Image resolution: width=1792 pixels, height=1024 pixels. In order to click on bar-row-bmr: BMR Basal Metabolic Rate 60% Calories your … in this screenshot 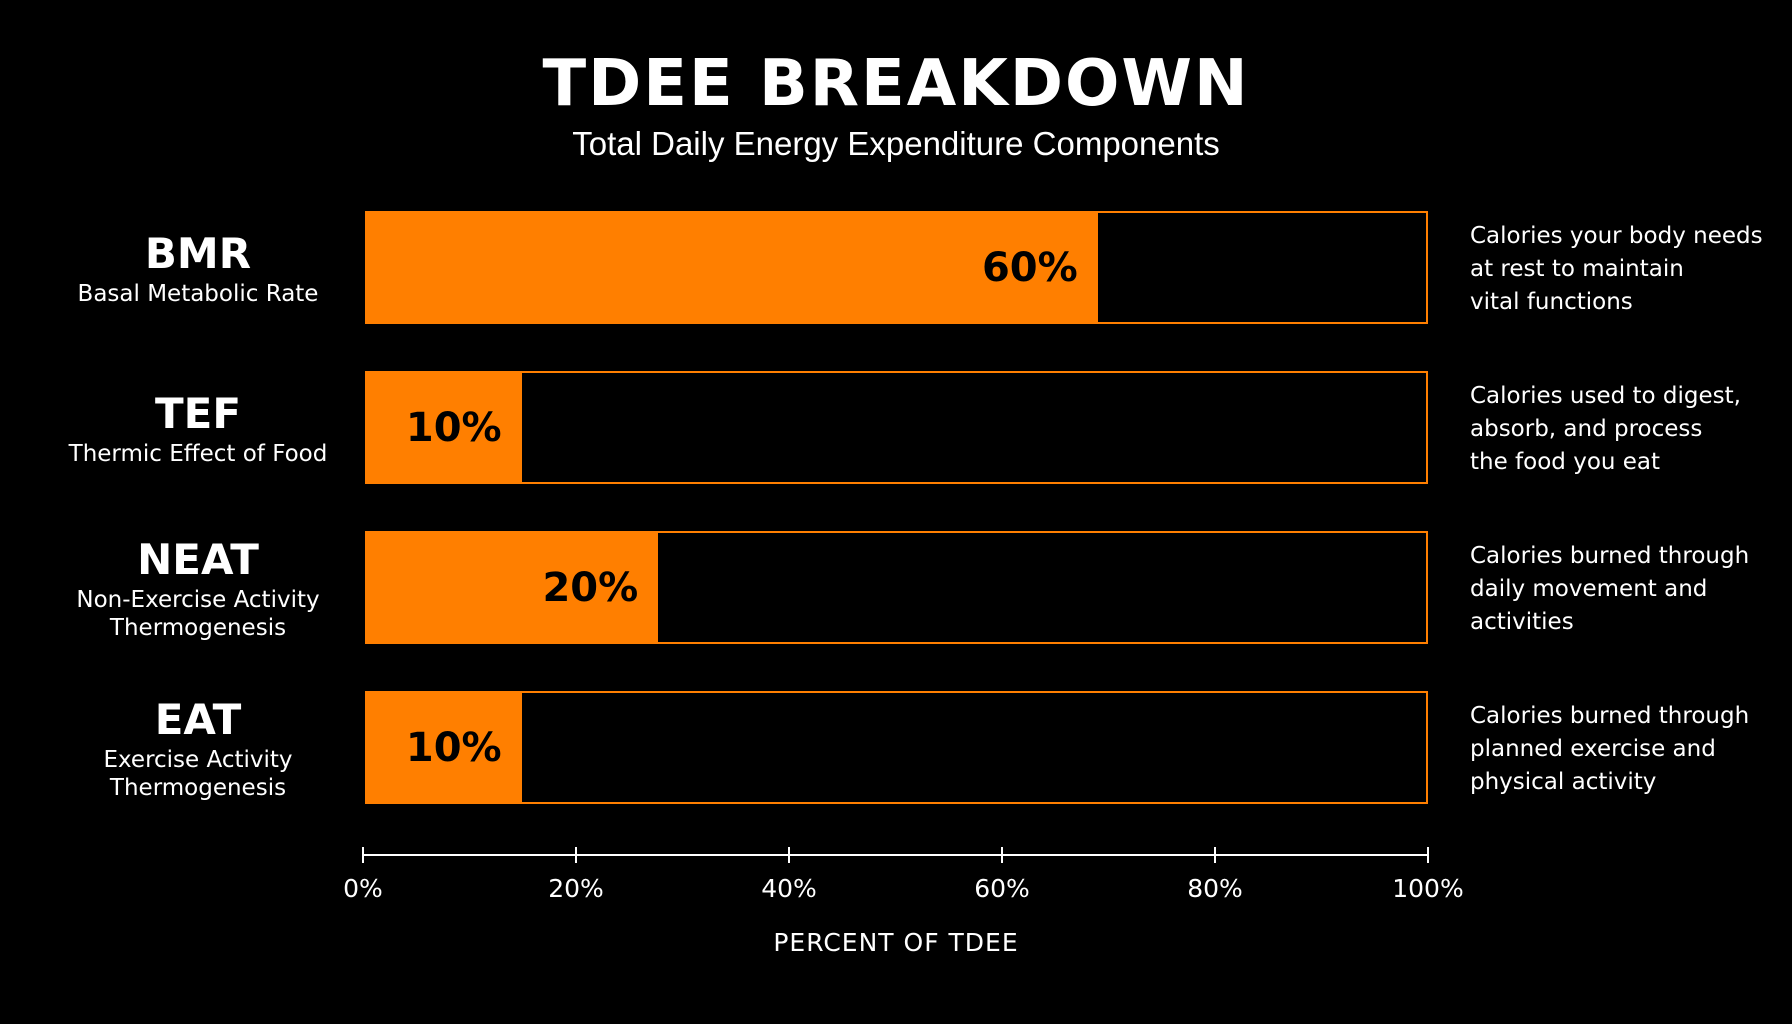, I will do `click(896, 269)`.